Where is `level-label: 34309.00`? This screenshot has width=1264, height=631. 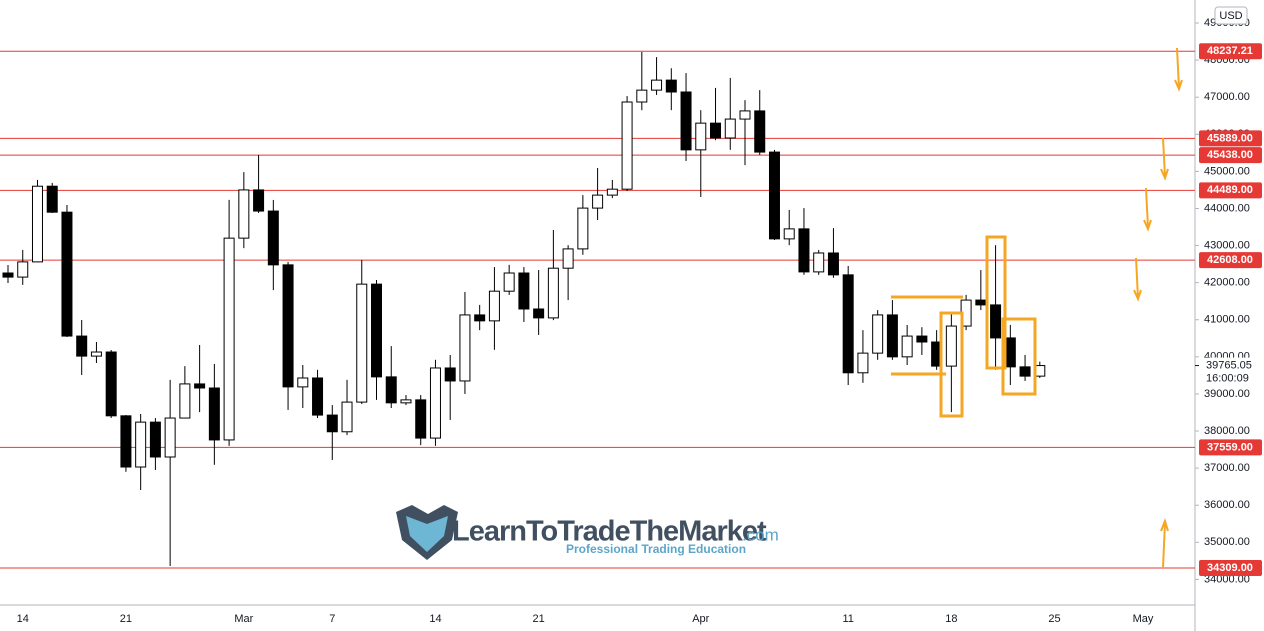 level-label: 34309.00 is located at coordinates (1230, 568).